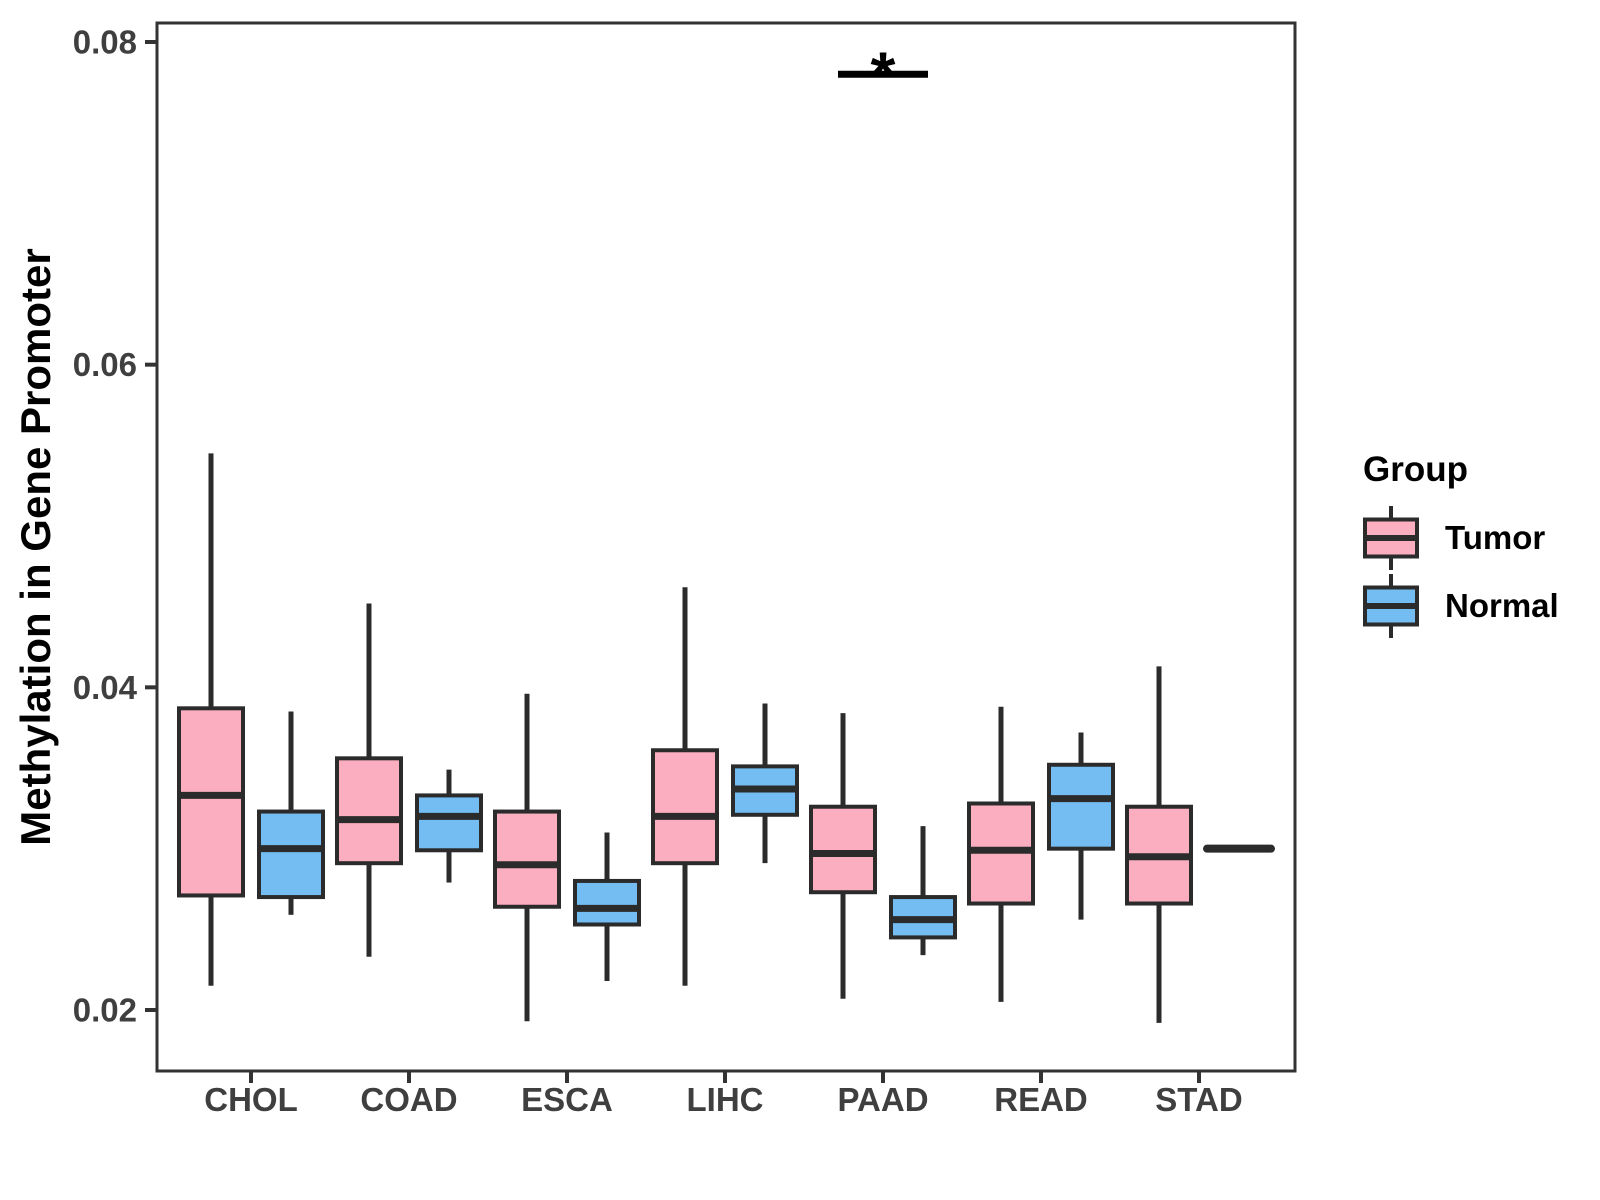 The height and width of the screenshot is (1200, 1600). I want to click on x-tick-label: READ, so click(1041, 1099).